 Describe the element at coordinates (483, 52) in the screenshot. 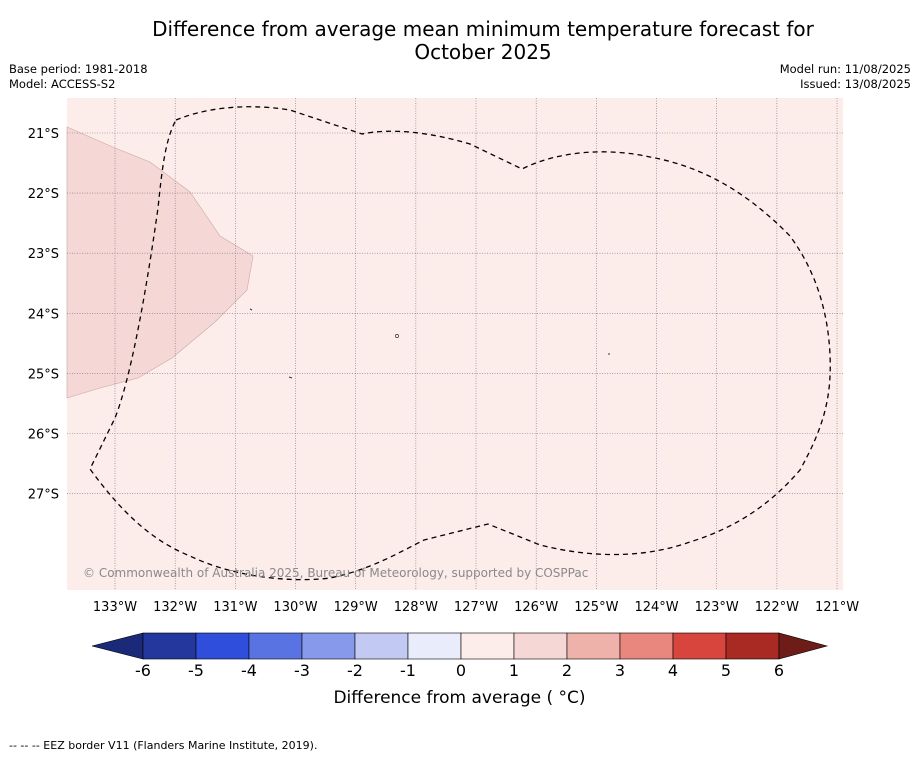

I see `title-line-2: October 2025` at that location.